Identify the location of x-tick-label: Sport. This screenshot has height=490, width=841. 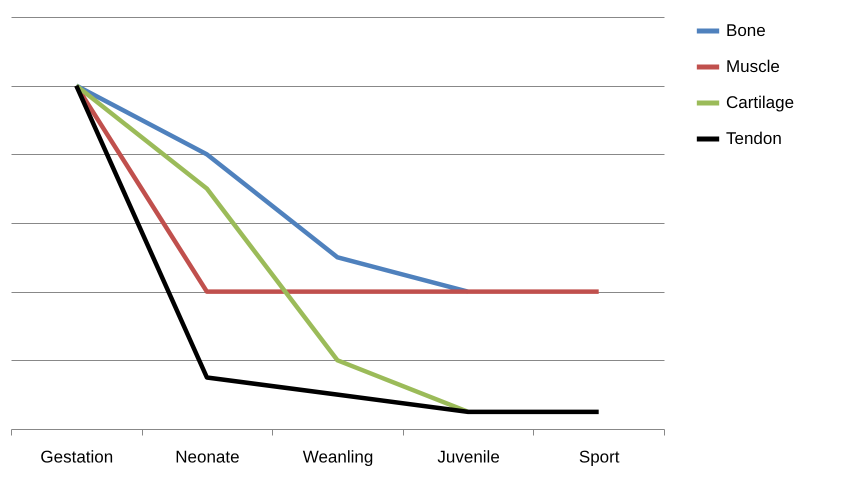
(599, 457).